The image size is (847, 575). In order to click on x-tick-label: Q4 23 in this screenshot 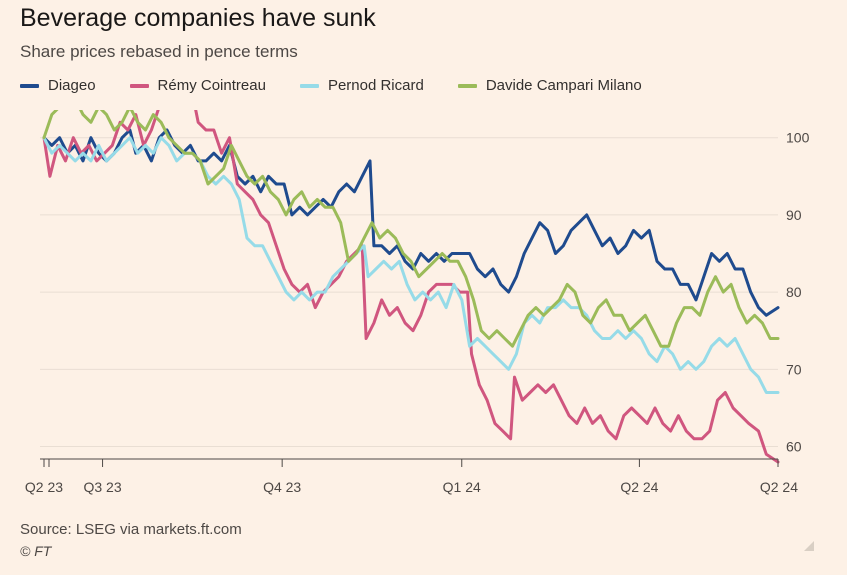, I will do `click(282, 487)`.